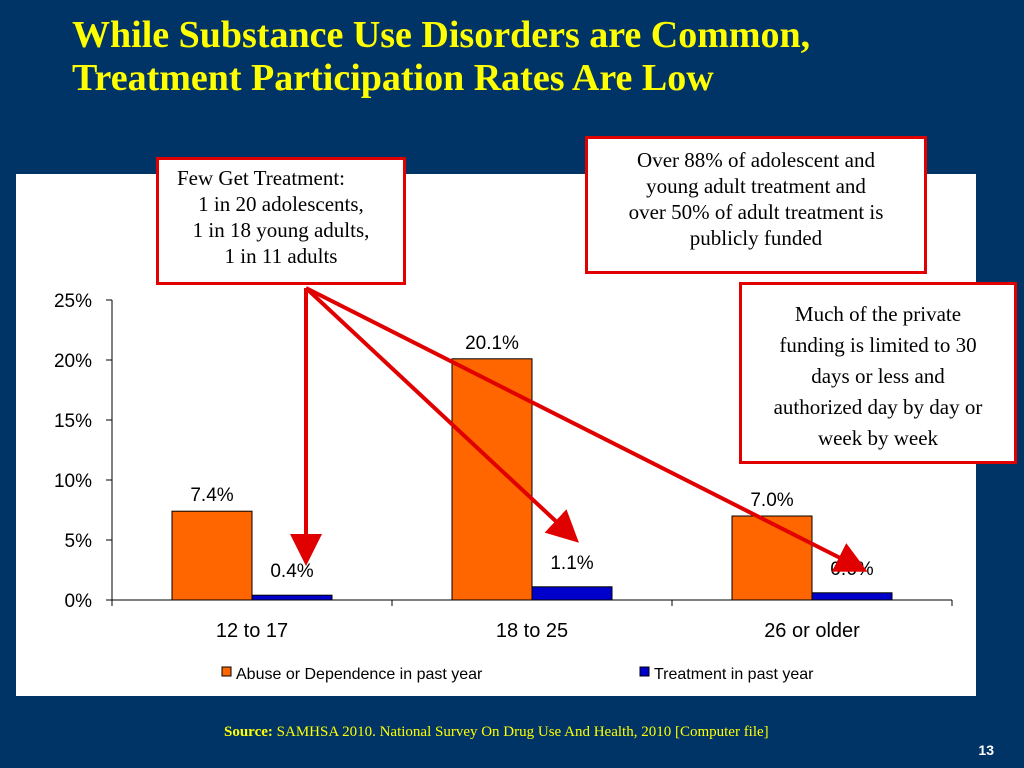 The width and height of the screenshot is (1024, 768). I want to click on bar-data-label: 1.1%, so click(571, 563).